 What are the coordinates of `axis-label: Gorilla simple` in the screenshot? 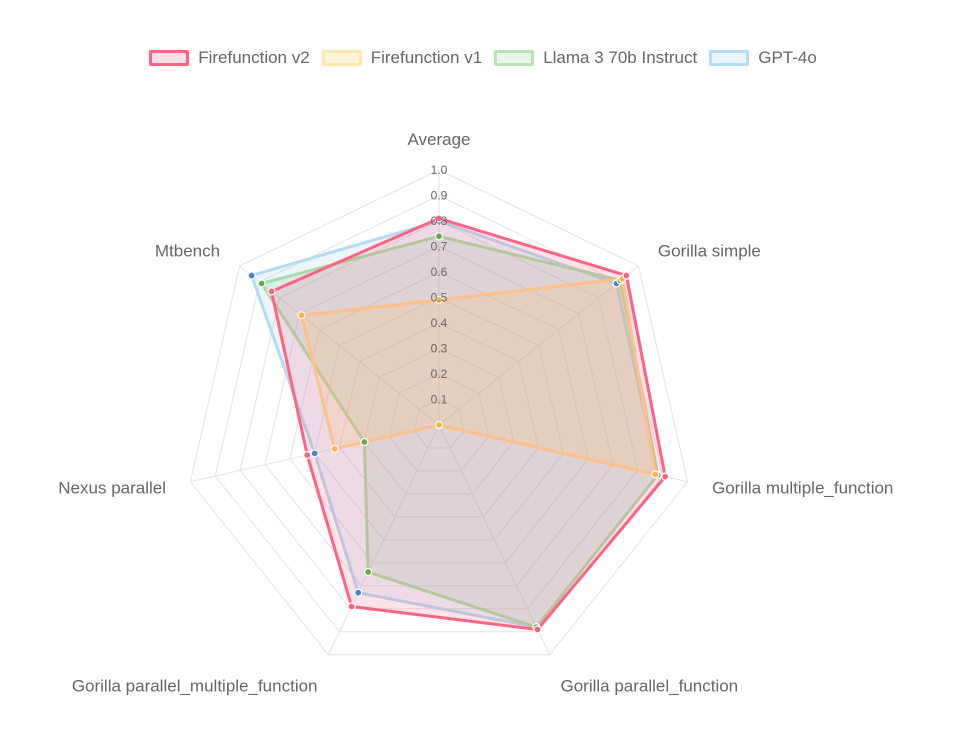 It's located at (709, 250).